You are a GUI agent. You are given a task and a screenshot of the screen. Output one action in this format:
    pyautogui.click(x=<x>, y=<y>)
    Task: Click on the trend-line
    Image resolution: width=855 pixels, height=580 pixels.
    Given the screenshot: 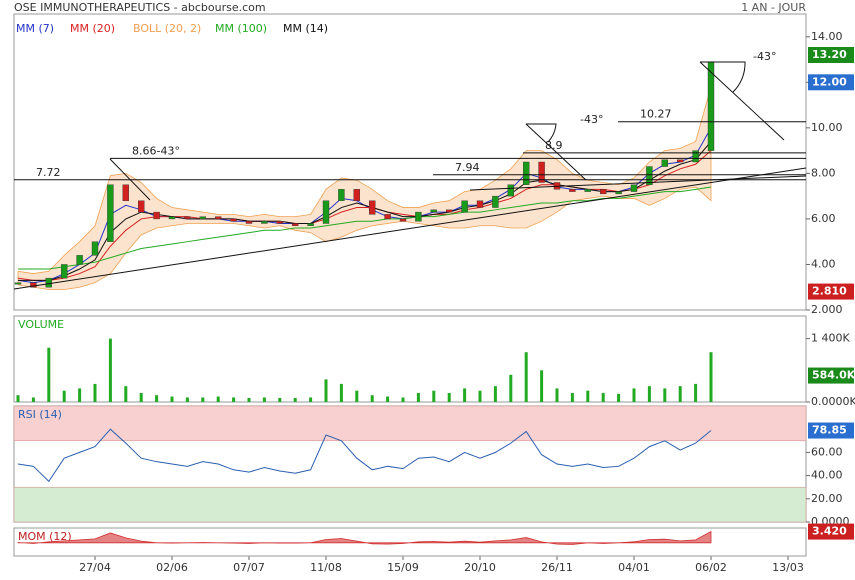 What is the action you would take?
    pyautogui.click(x=638, y=183)
    